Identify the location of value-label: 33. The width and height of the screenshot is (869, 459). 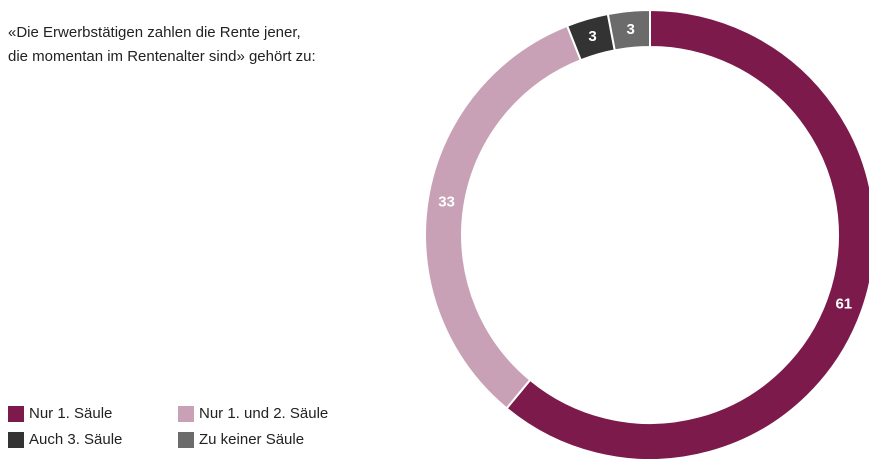
(446, 202).